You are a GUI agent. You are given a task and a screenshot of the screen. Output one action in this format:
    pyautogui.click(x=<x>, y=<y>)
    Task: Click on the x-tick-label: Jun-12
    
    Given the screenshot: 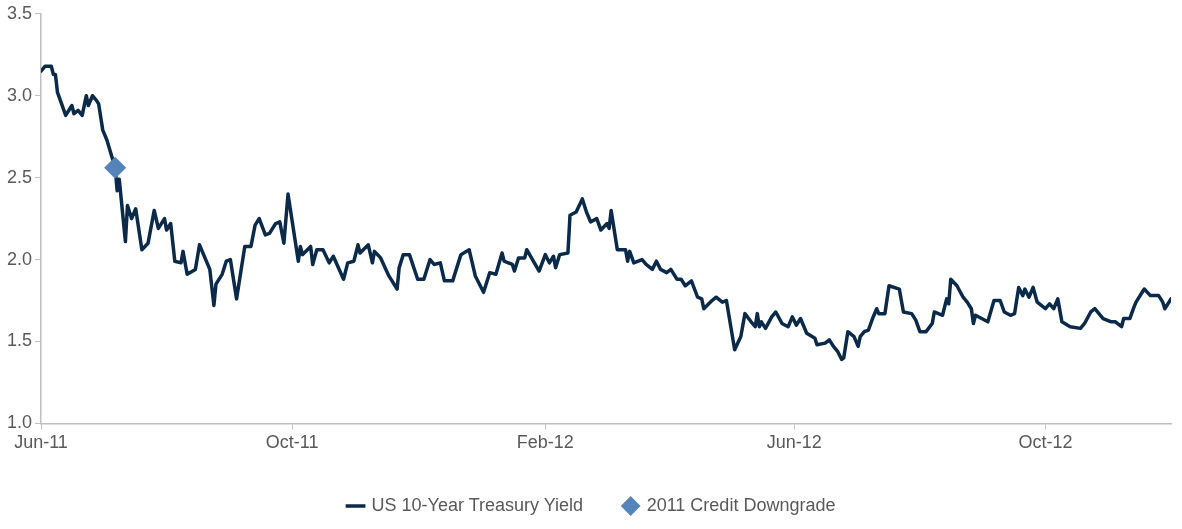 What is the action you would take?
    pyautogui.click(x=794, y=442)
    